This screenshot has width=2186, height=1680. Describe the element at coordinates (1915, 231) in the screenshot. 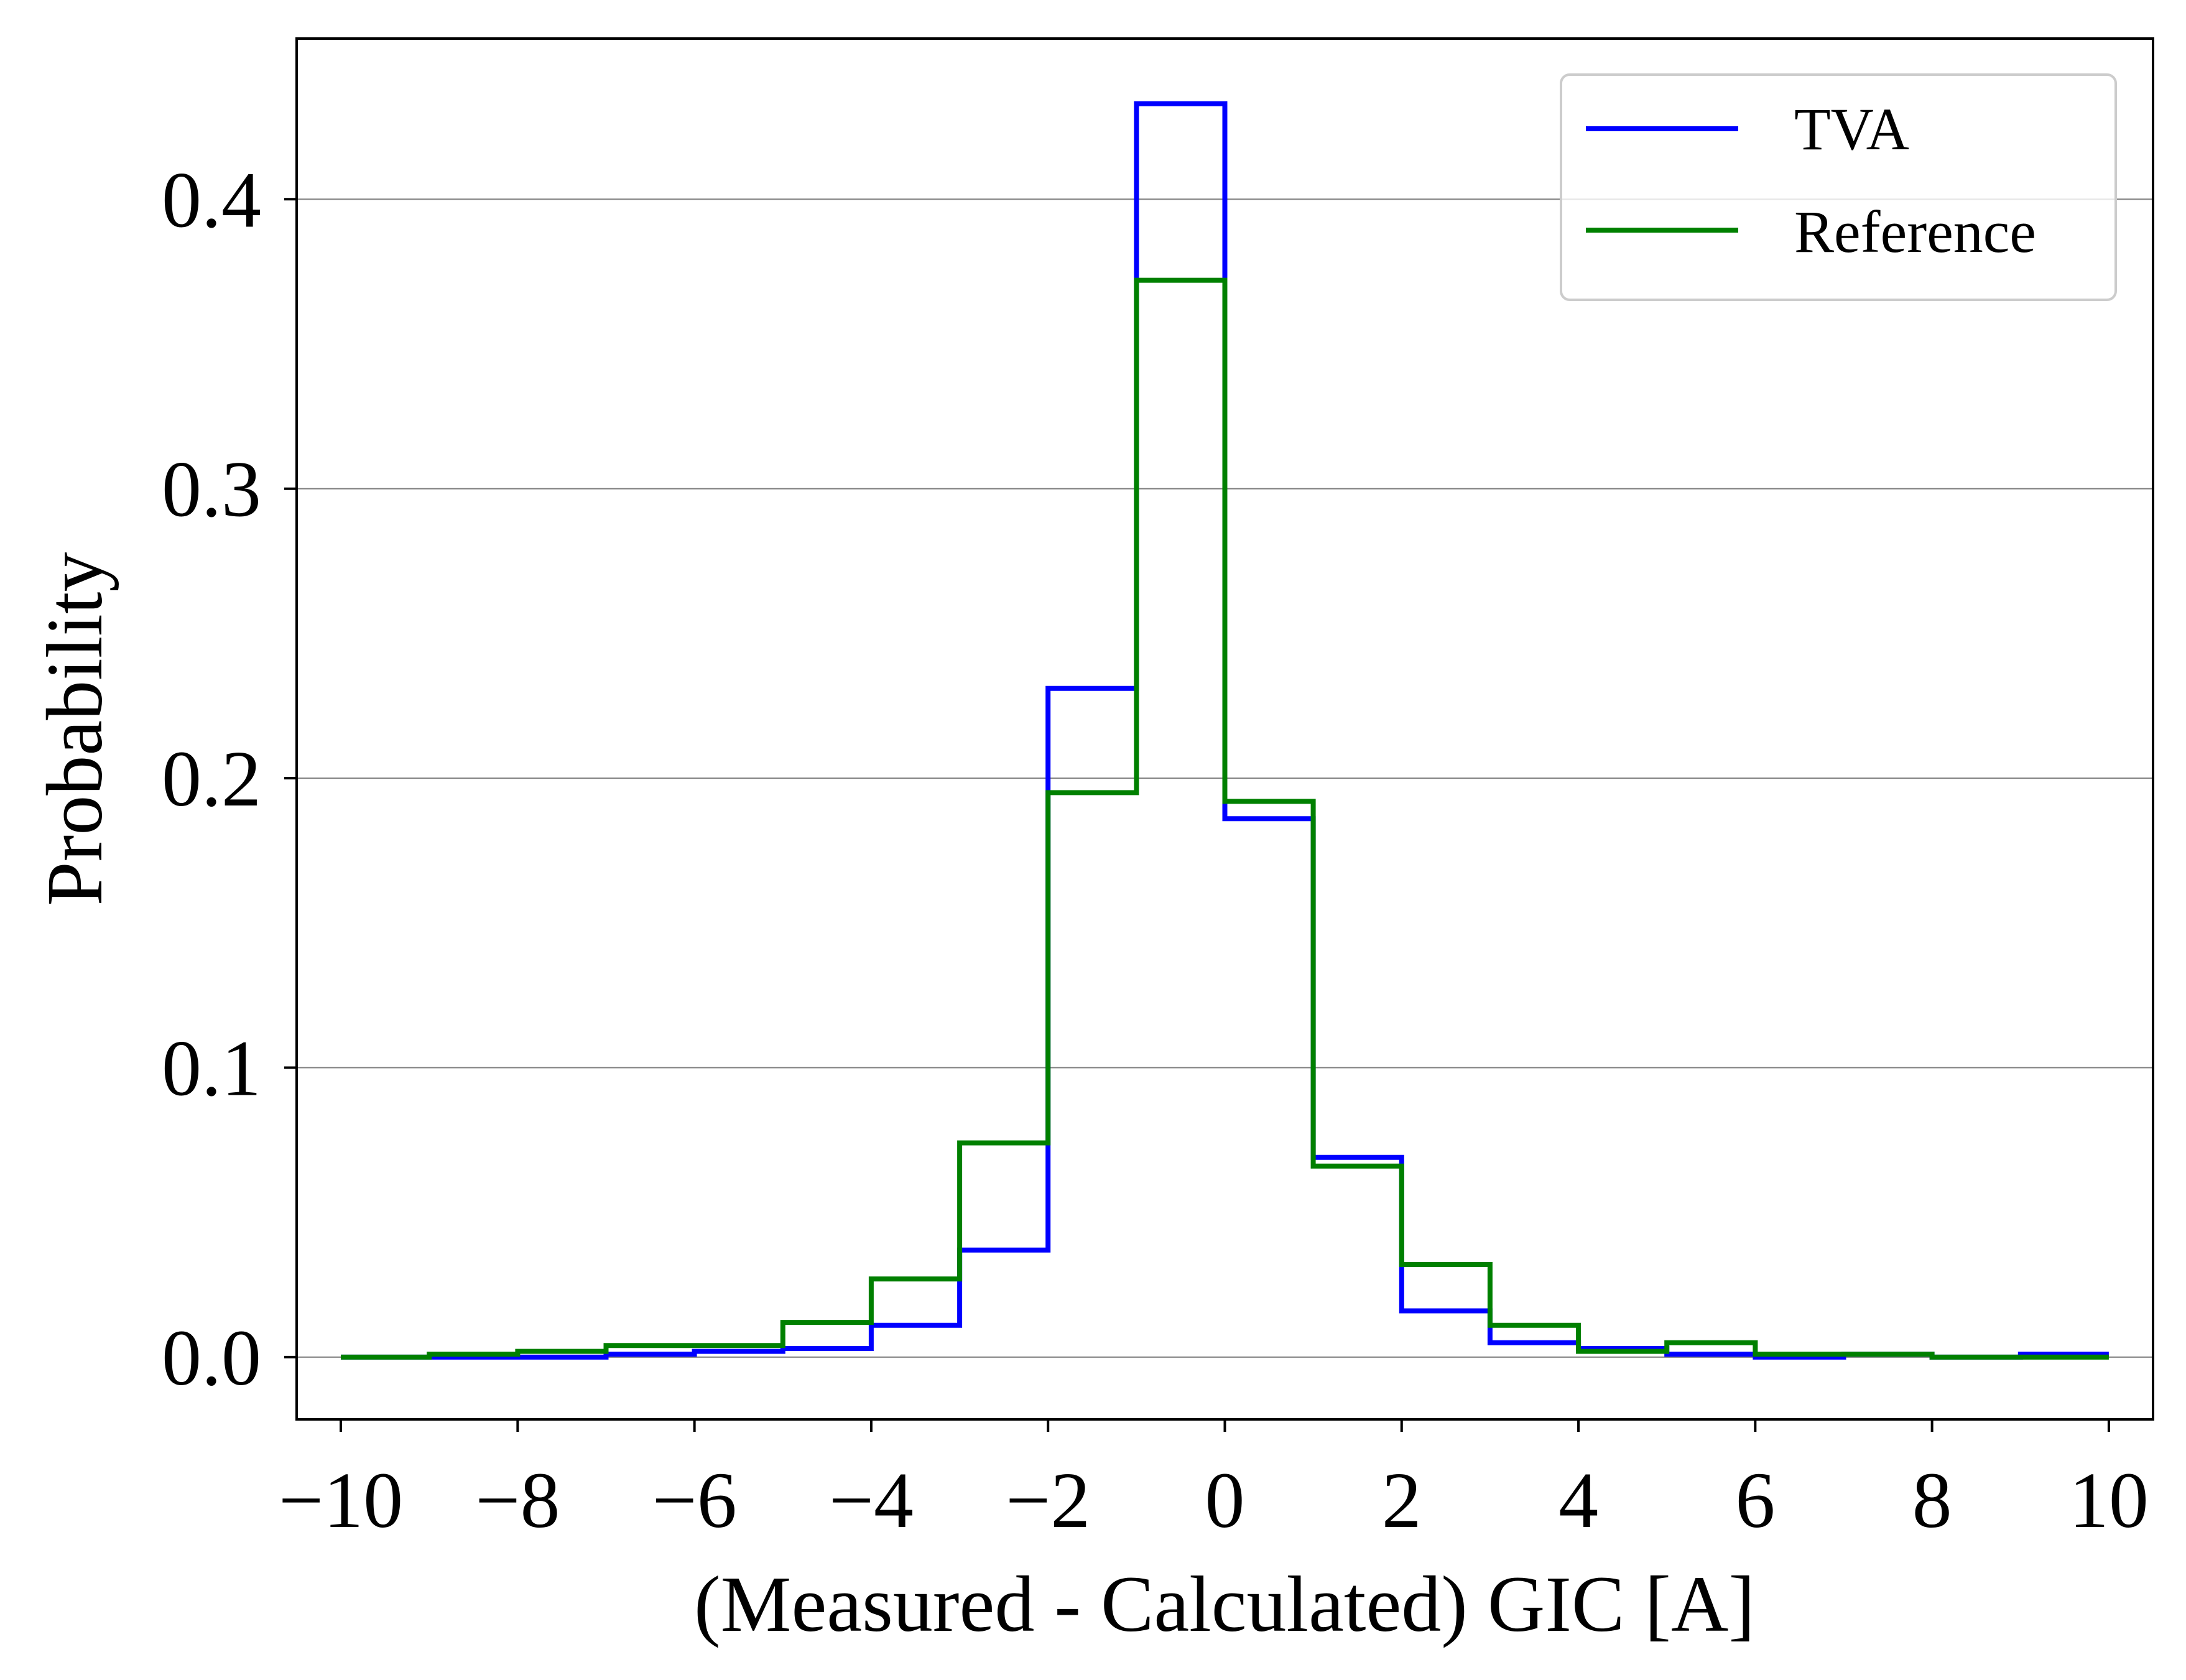

I see `legend-label-reference: Reference` at that location.